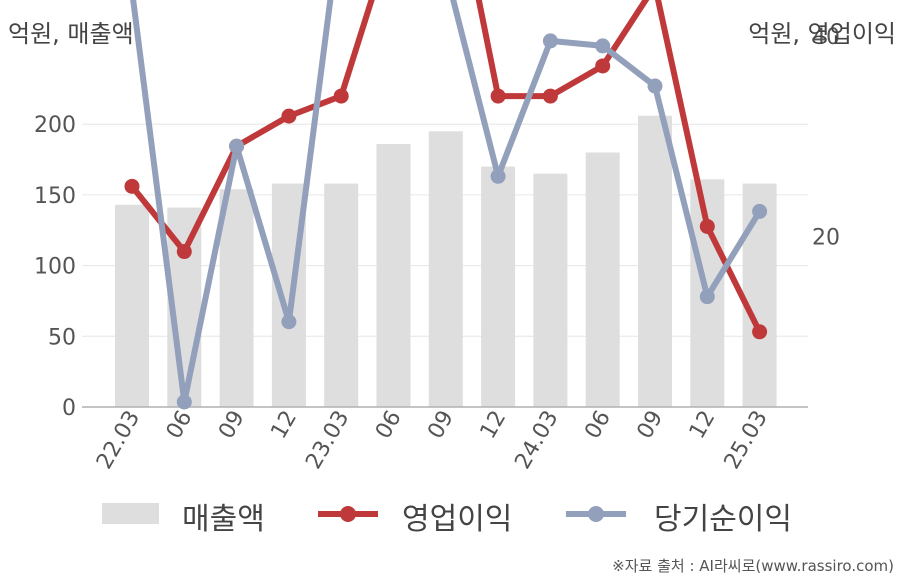 This screenshot has height=580, width=908. What do you see at coordinates (348, 514) in the screenshot?
I see `legend-operating-marker` at bounding box center [348, 514].